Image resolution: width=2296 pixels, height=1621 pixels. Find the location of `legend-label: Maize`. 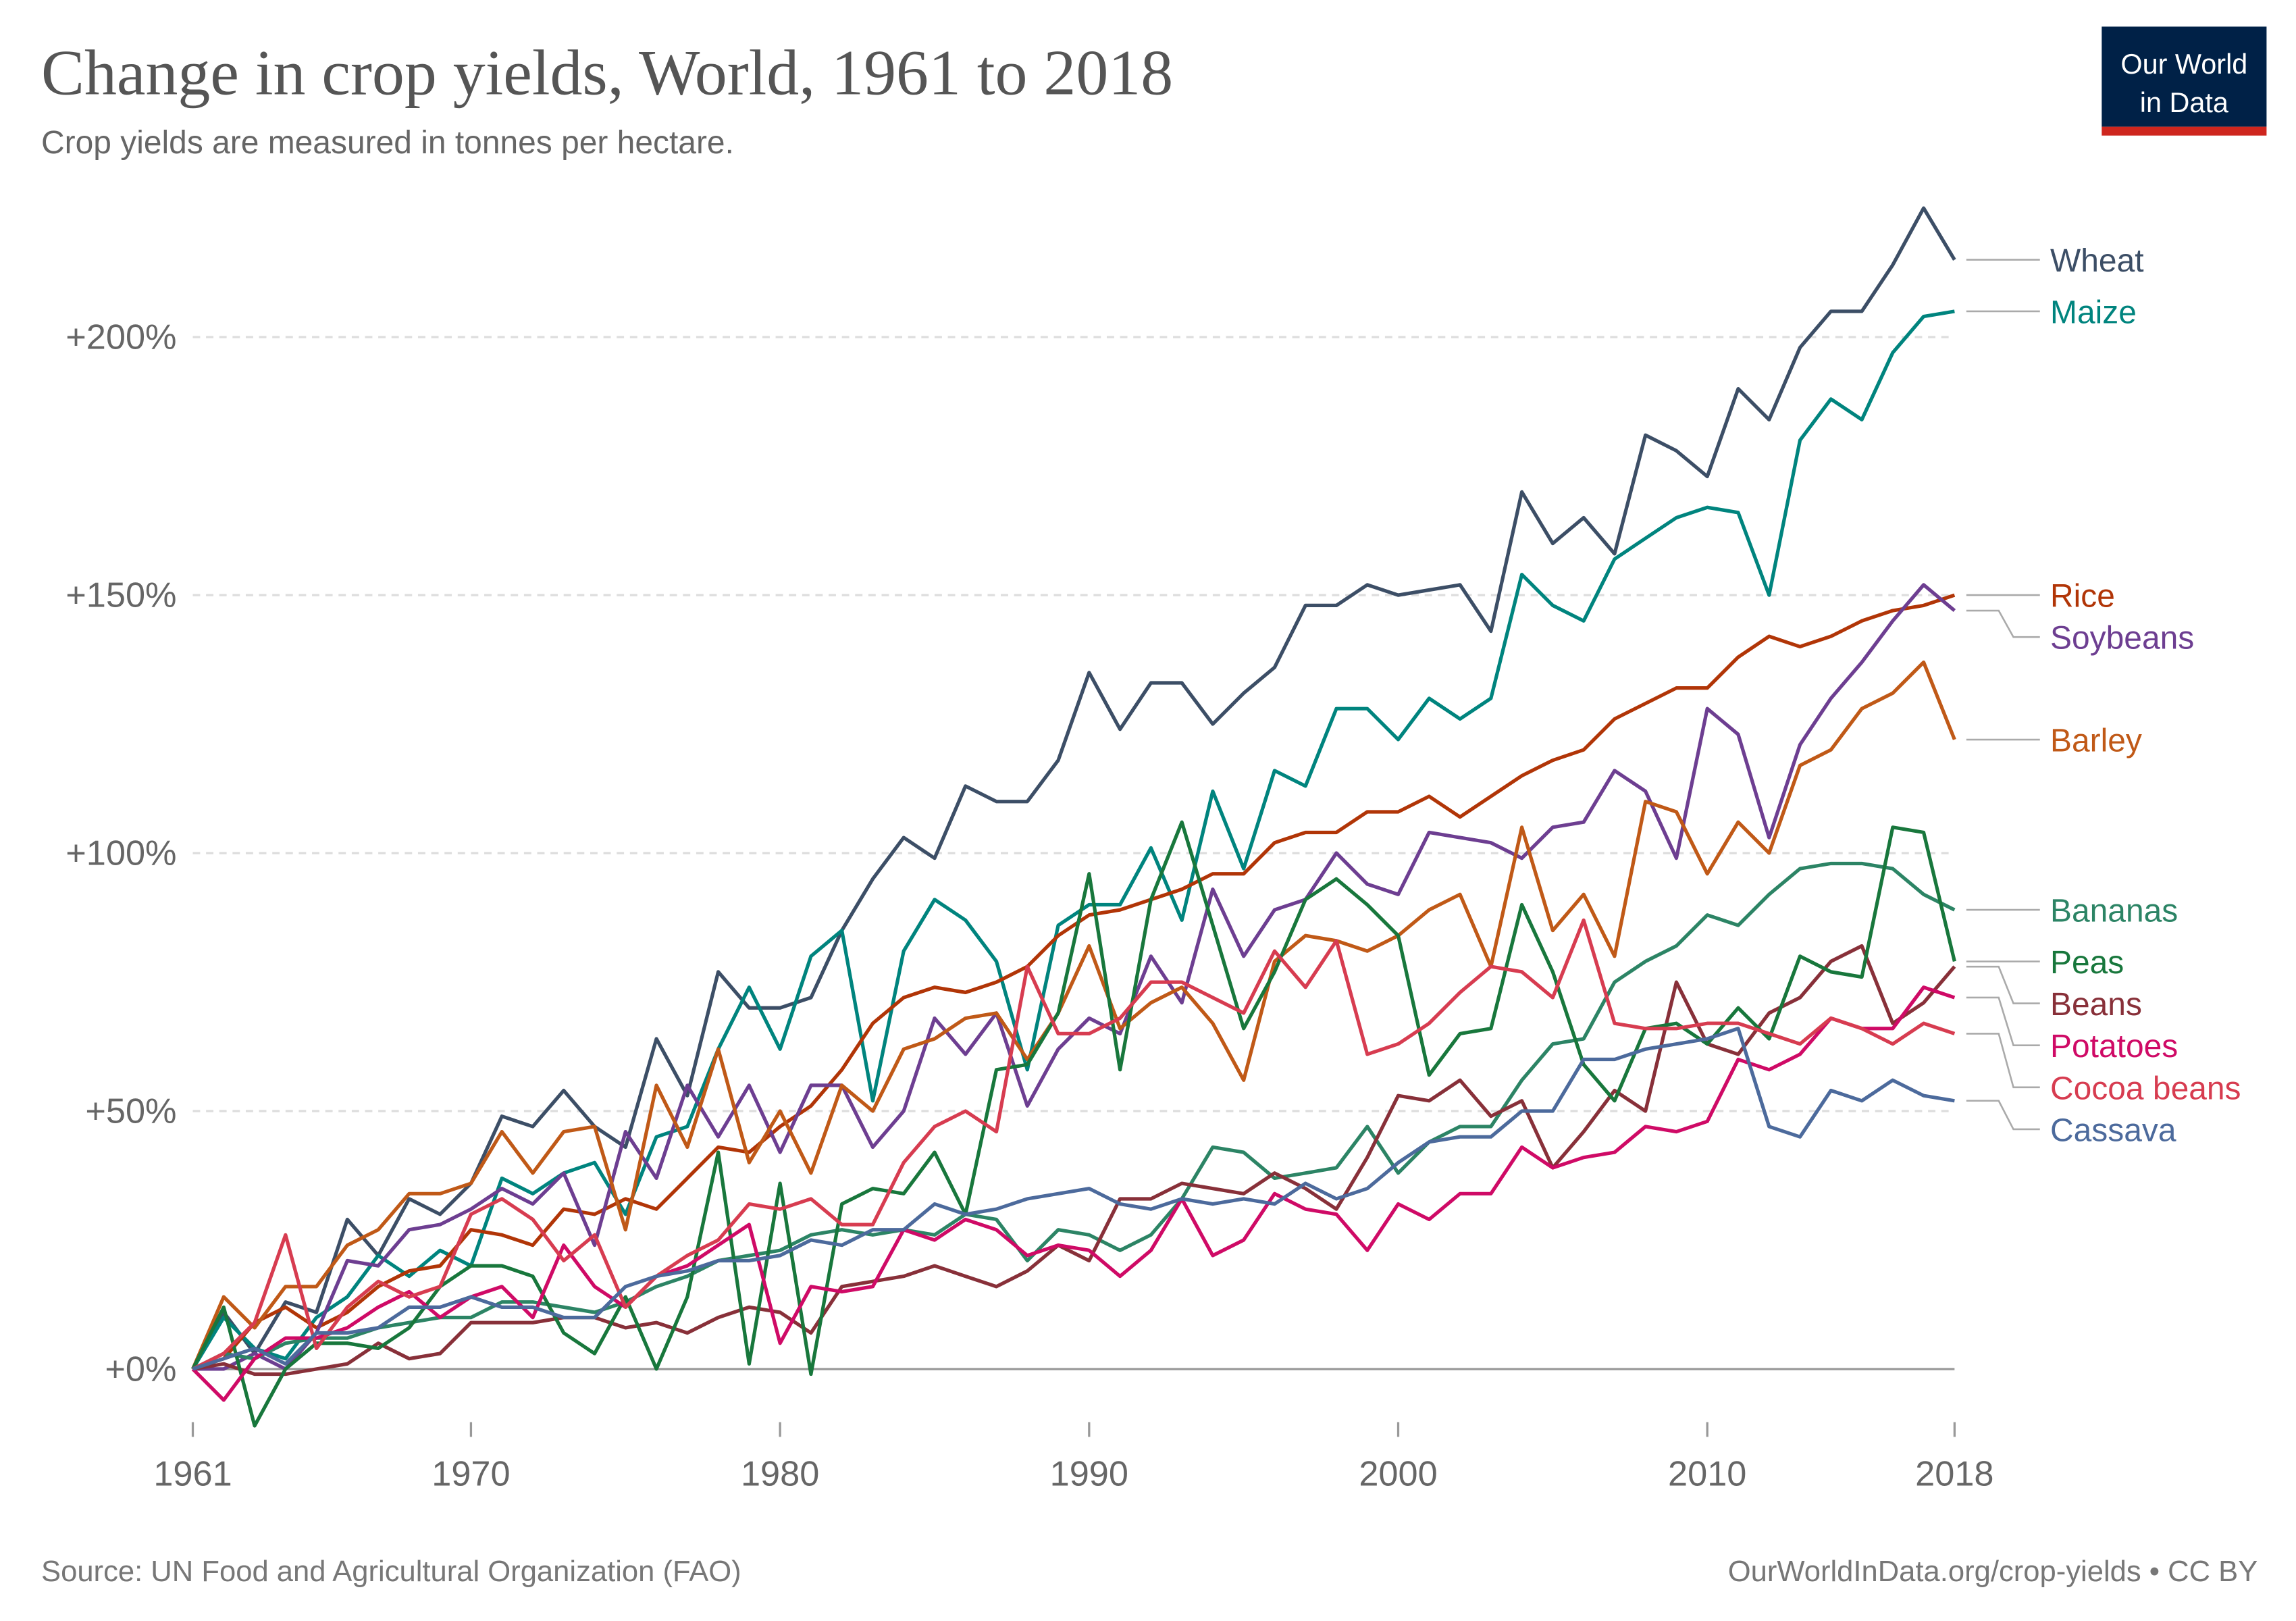

legend-label: Maize is located at coordinates (2093, 312).